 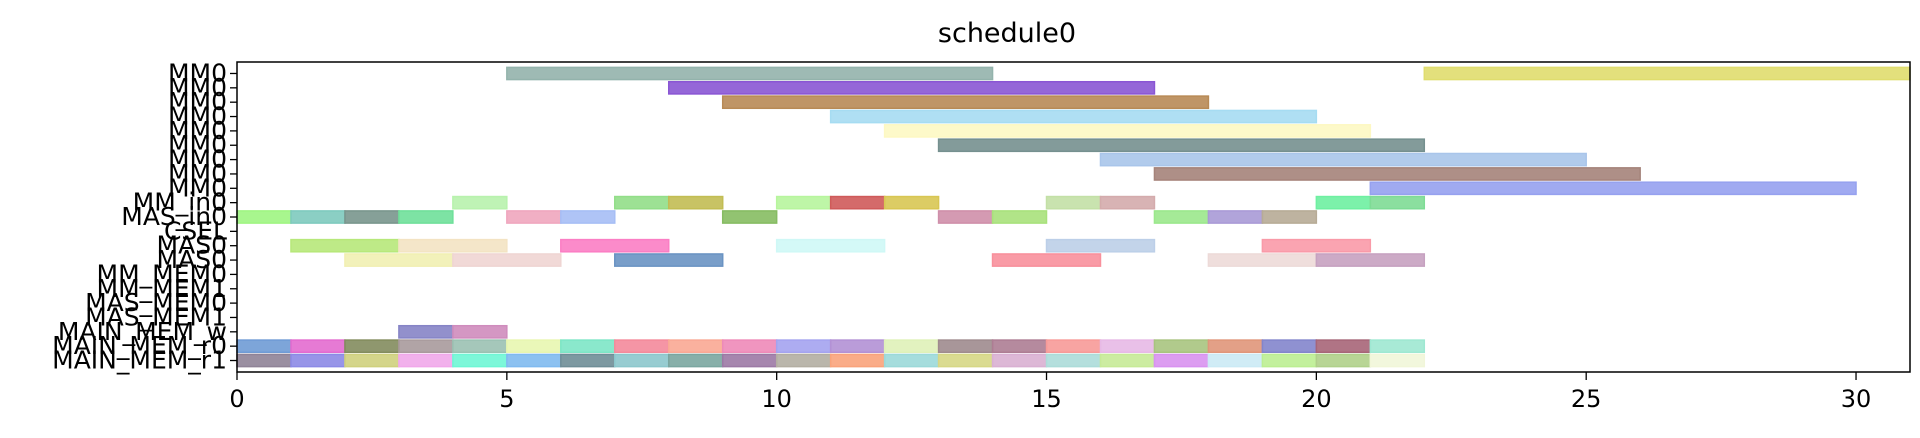 I want to click on y-tick-label: MM_MEM1, so click(x=162, y=288).